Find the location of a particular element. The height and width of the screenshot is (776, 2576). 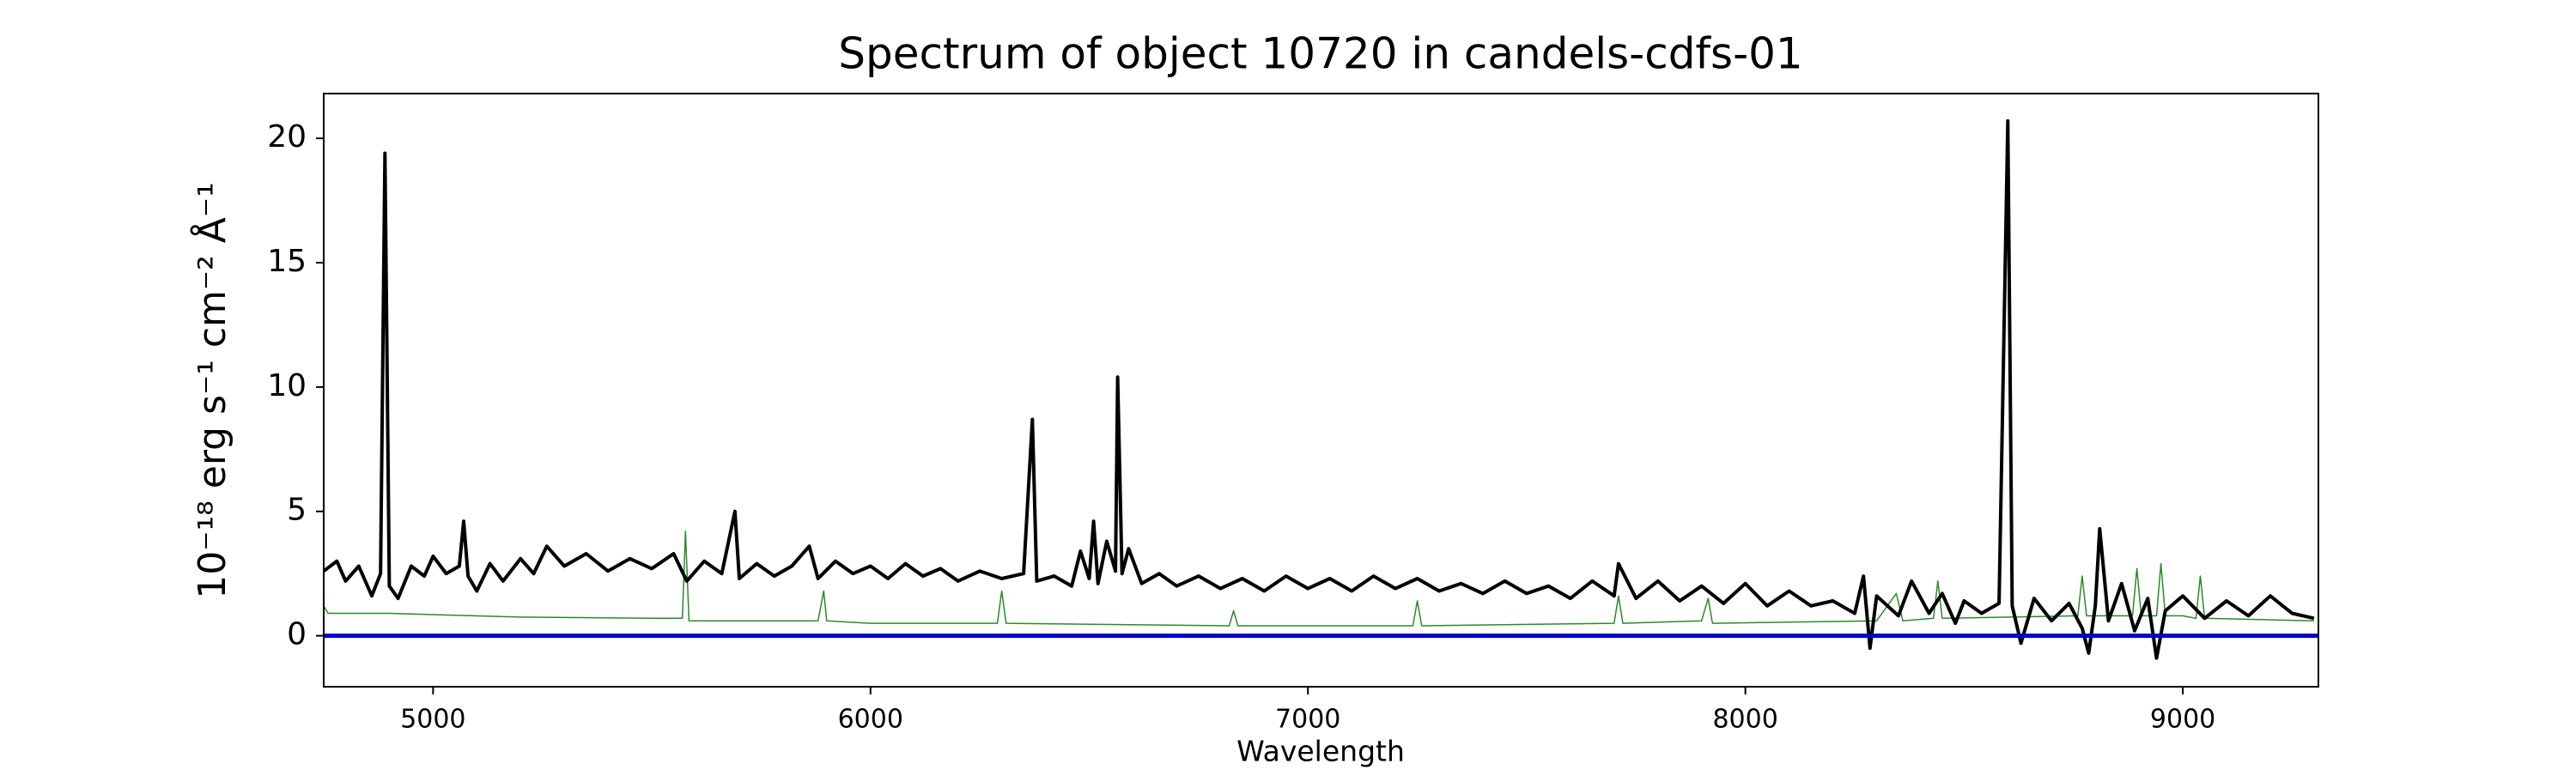

y-tick-label: 20 is located at coordinates (287, 137).